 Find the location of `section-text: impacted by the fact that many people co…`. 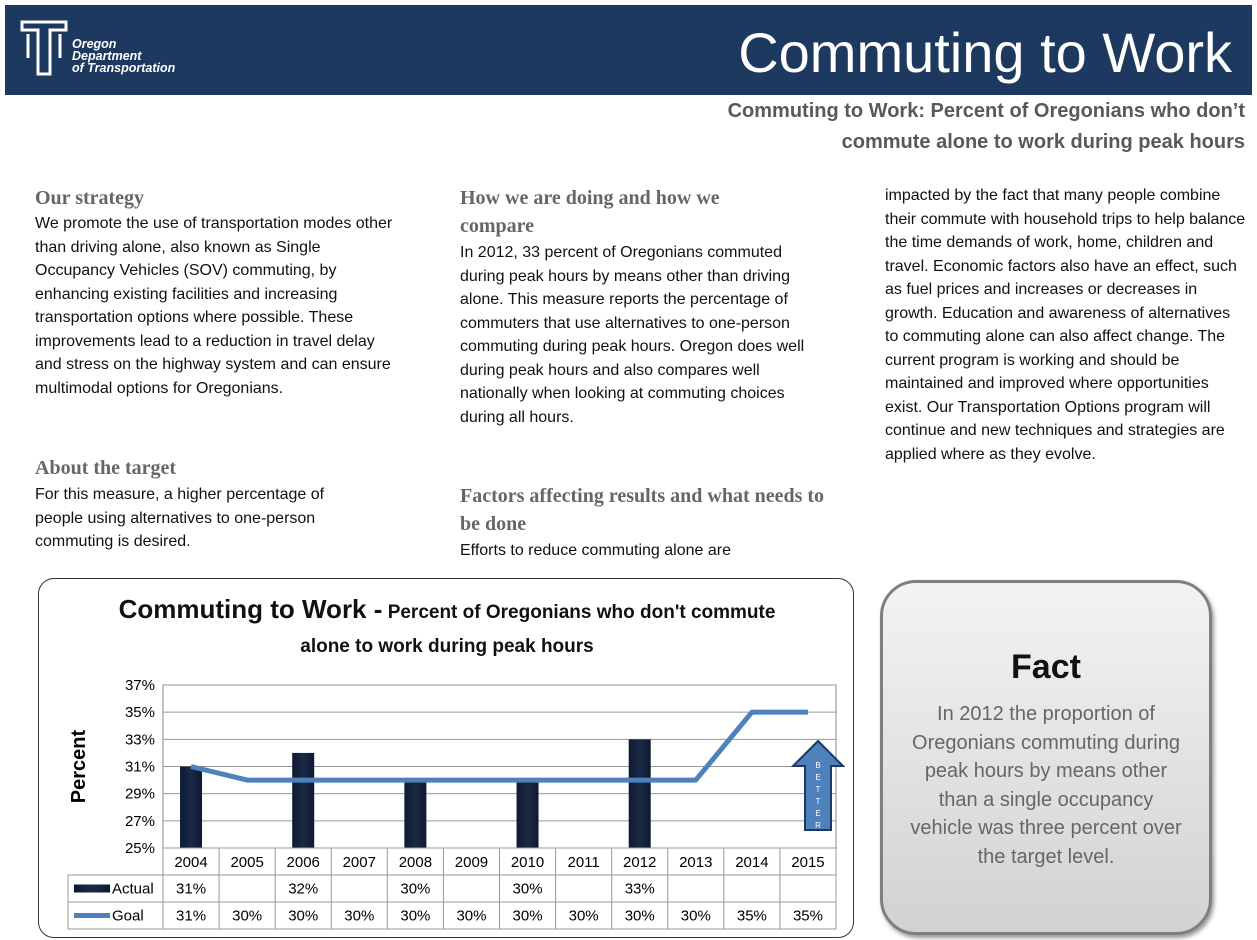

section-text: impacted by the fact that many people co… is located at coordinates (1065, 325).